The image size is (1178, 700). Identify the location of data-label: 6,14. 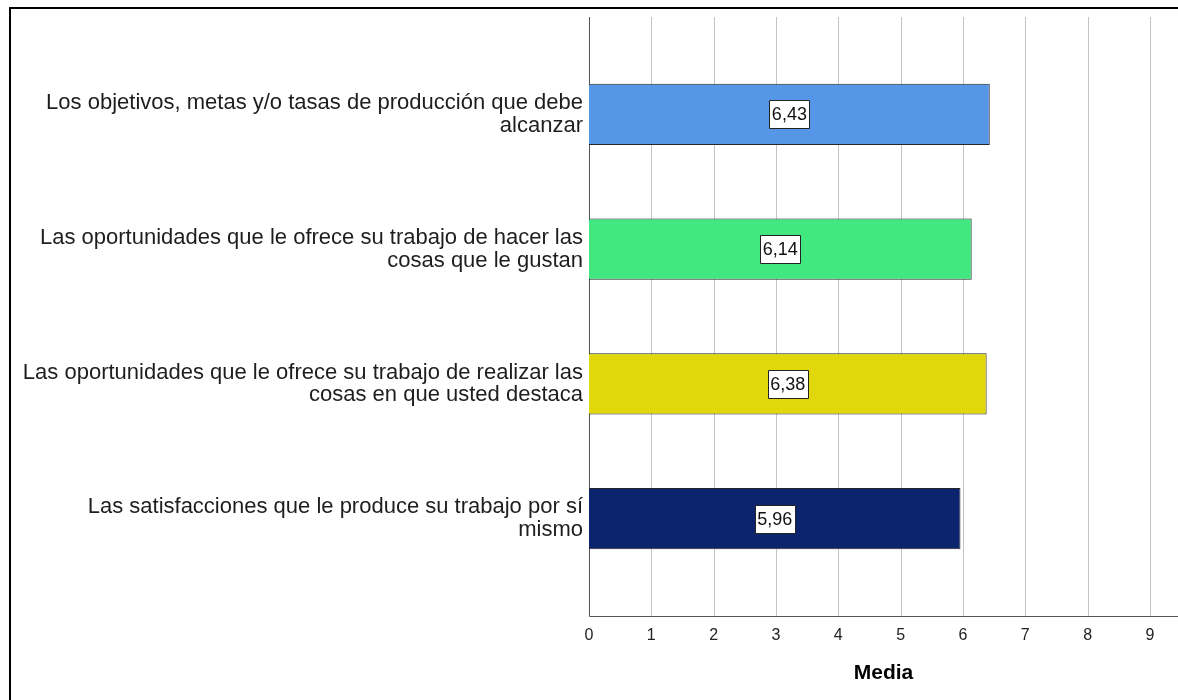
(780, 249).